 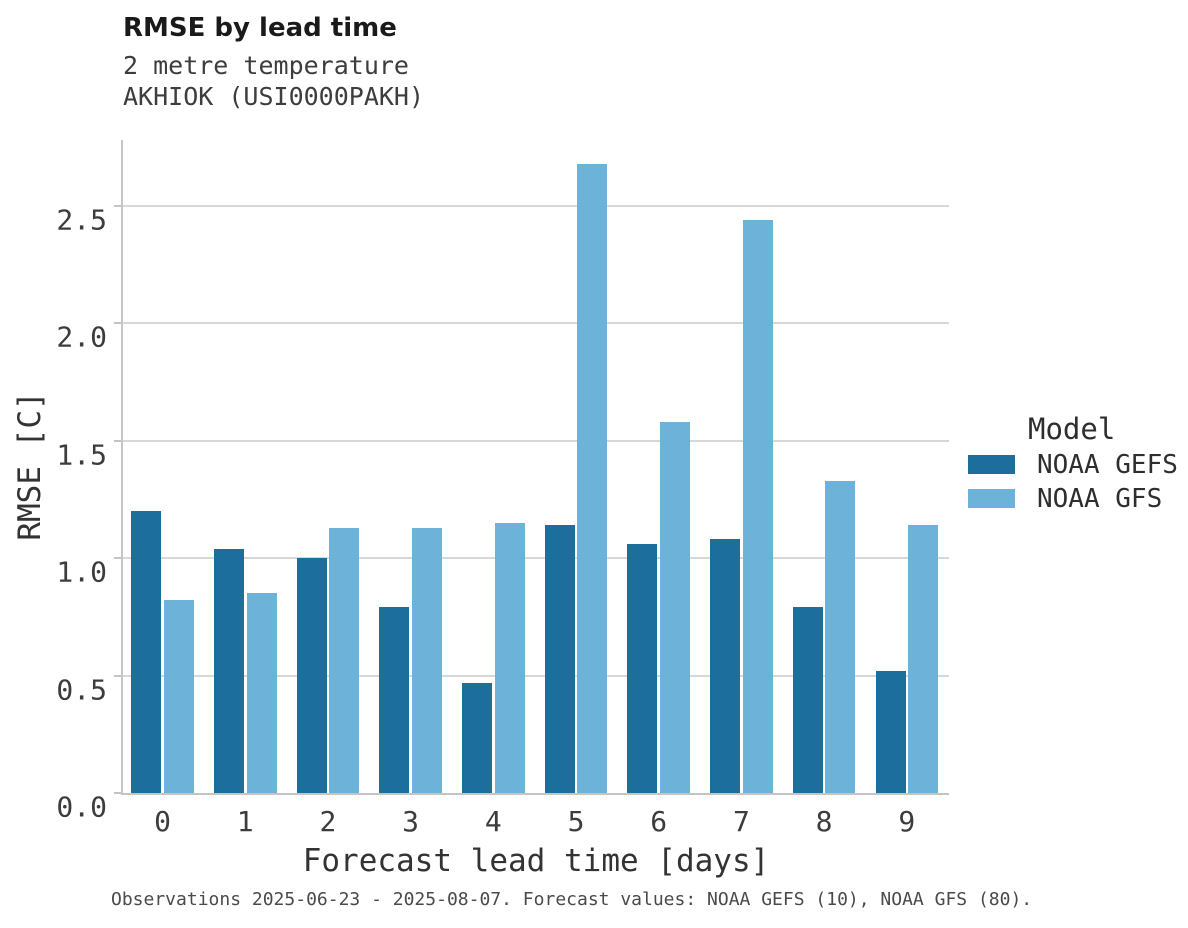 What do you see at coordinates (328, 821) in the screenshot?
I see `x-tick-label-2: 2` at bounding box center [328, 821].